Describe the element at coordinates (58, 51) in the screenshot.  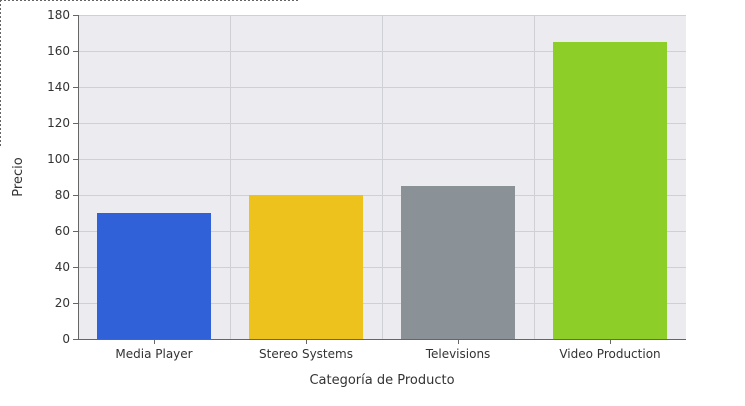
I see `y-tick-label: 160` at that location.